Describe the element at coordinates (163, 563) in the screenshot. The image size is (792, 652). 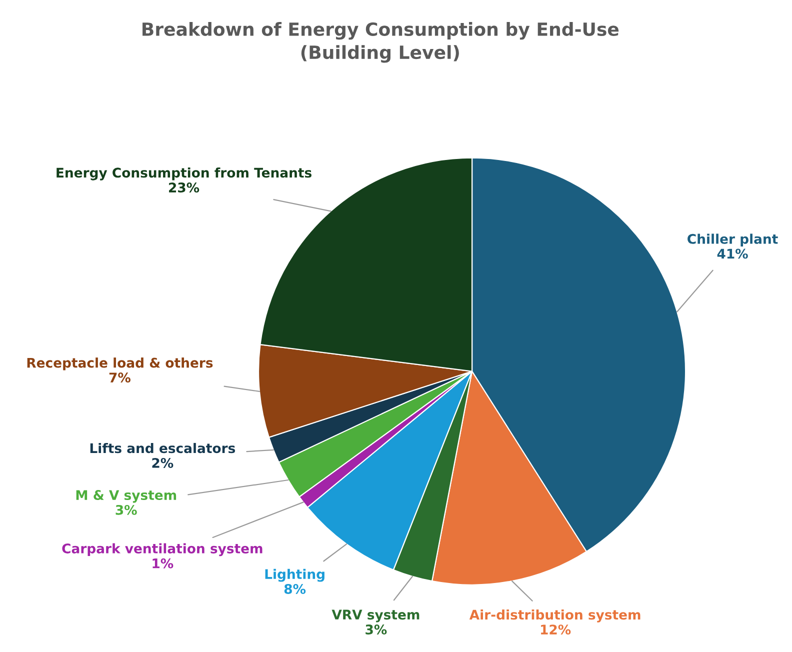
I see `data-label: 1%` at that location.